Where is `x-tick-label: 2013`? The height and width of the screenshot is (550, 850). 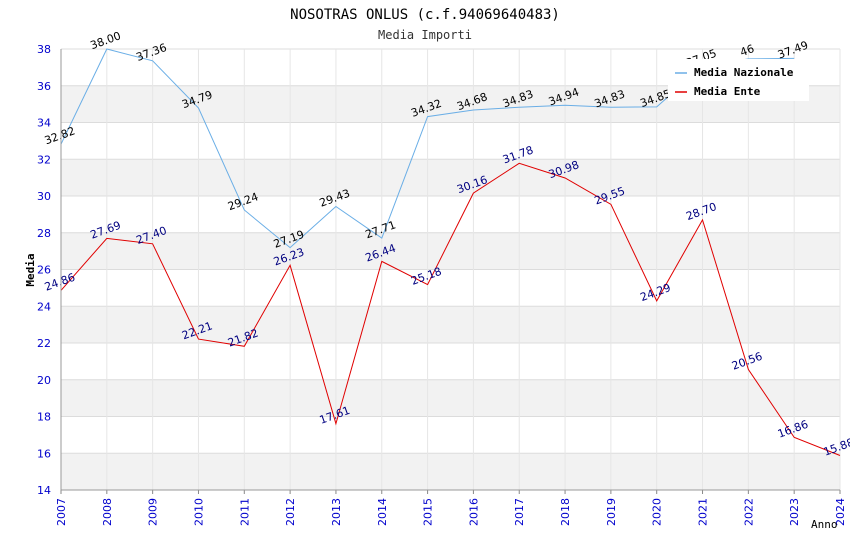 x-tick-label: 2013 is located at coordinates (336, 512).